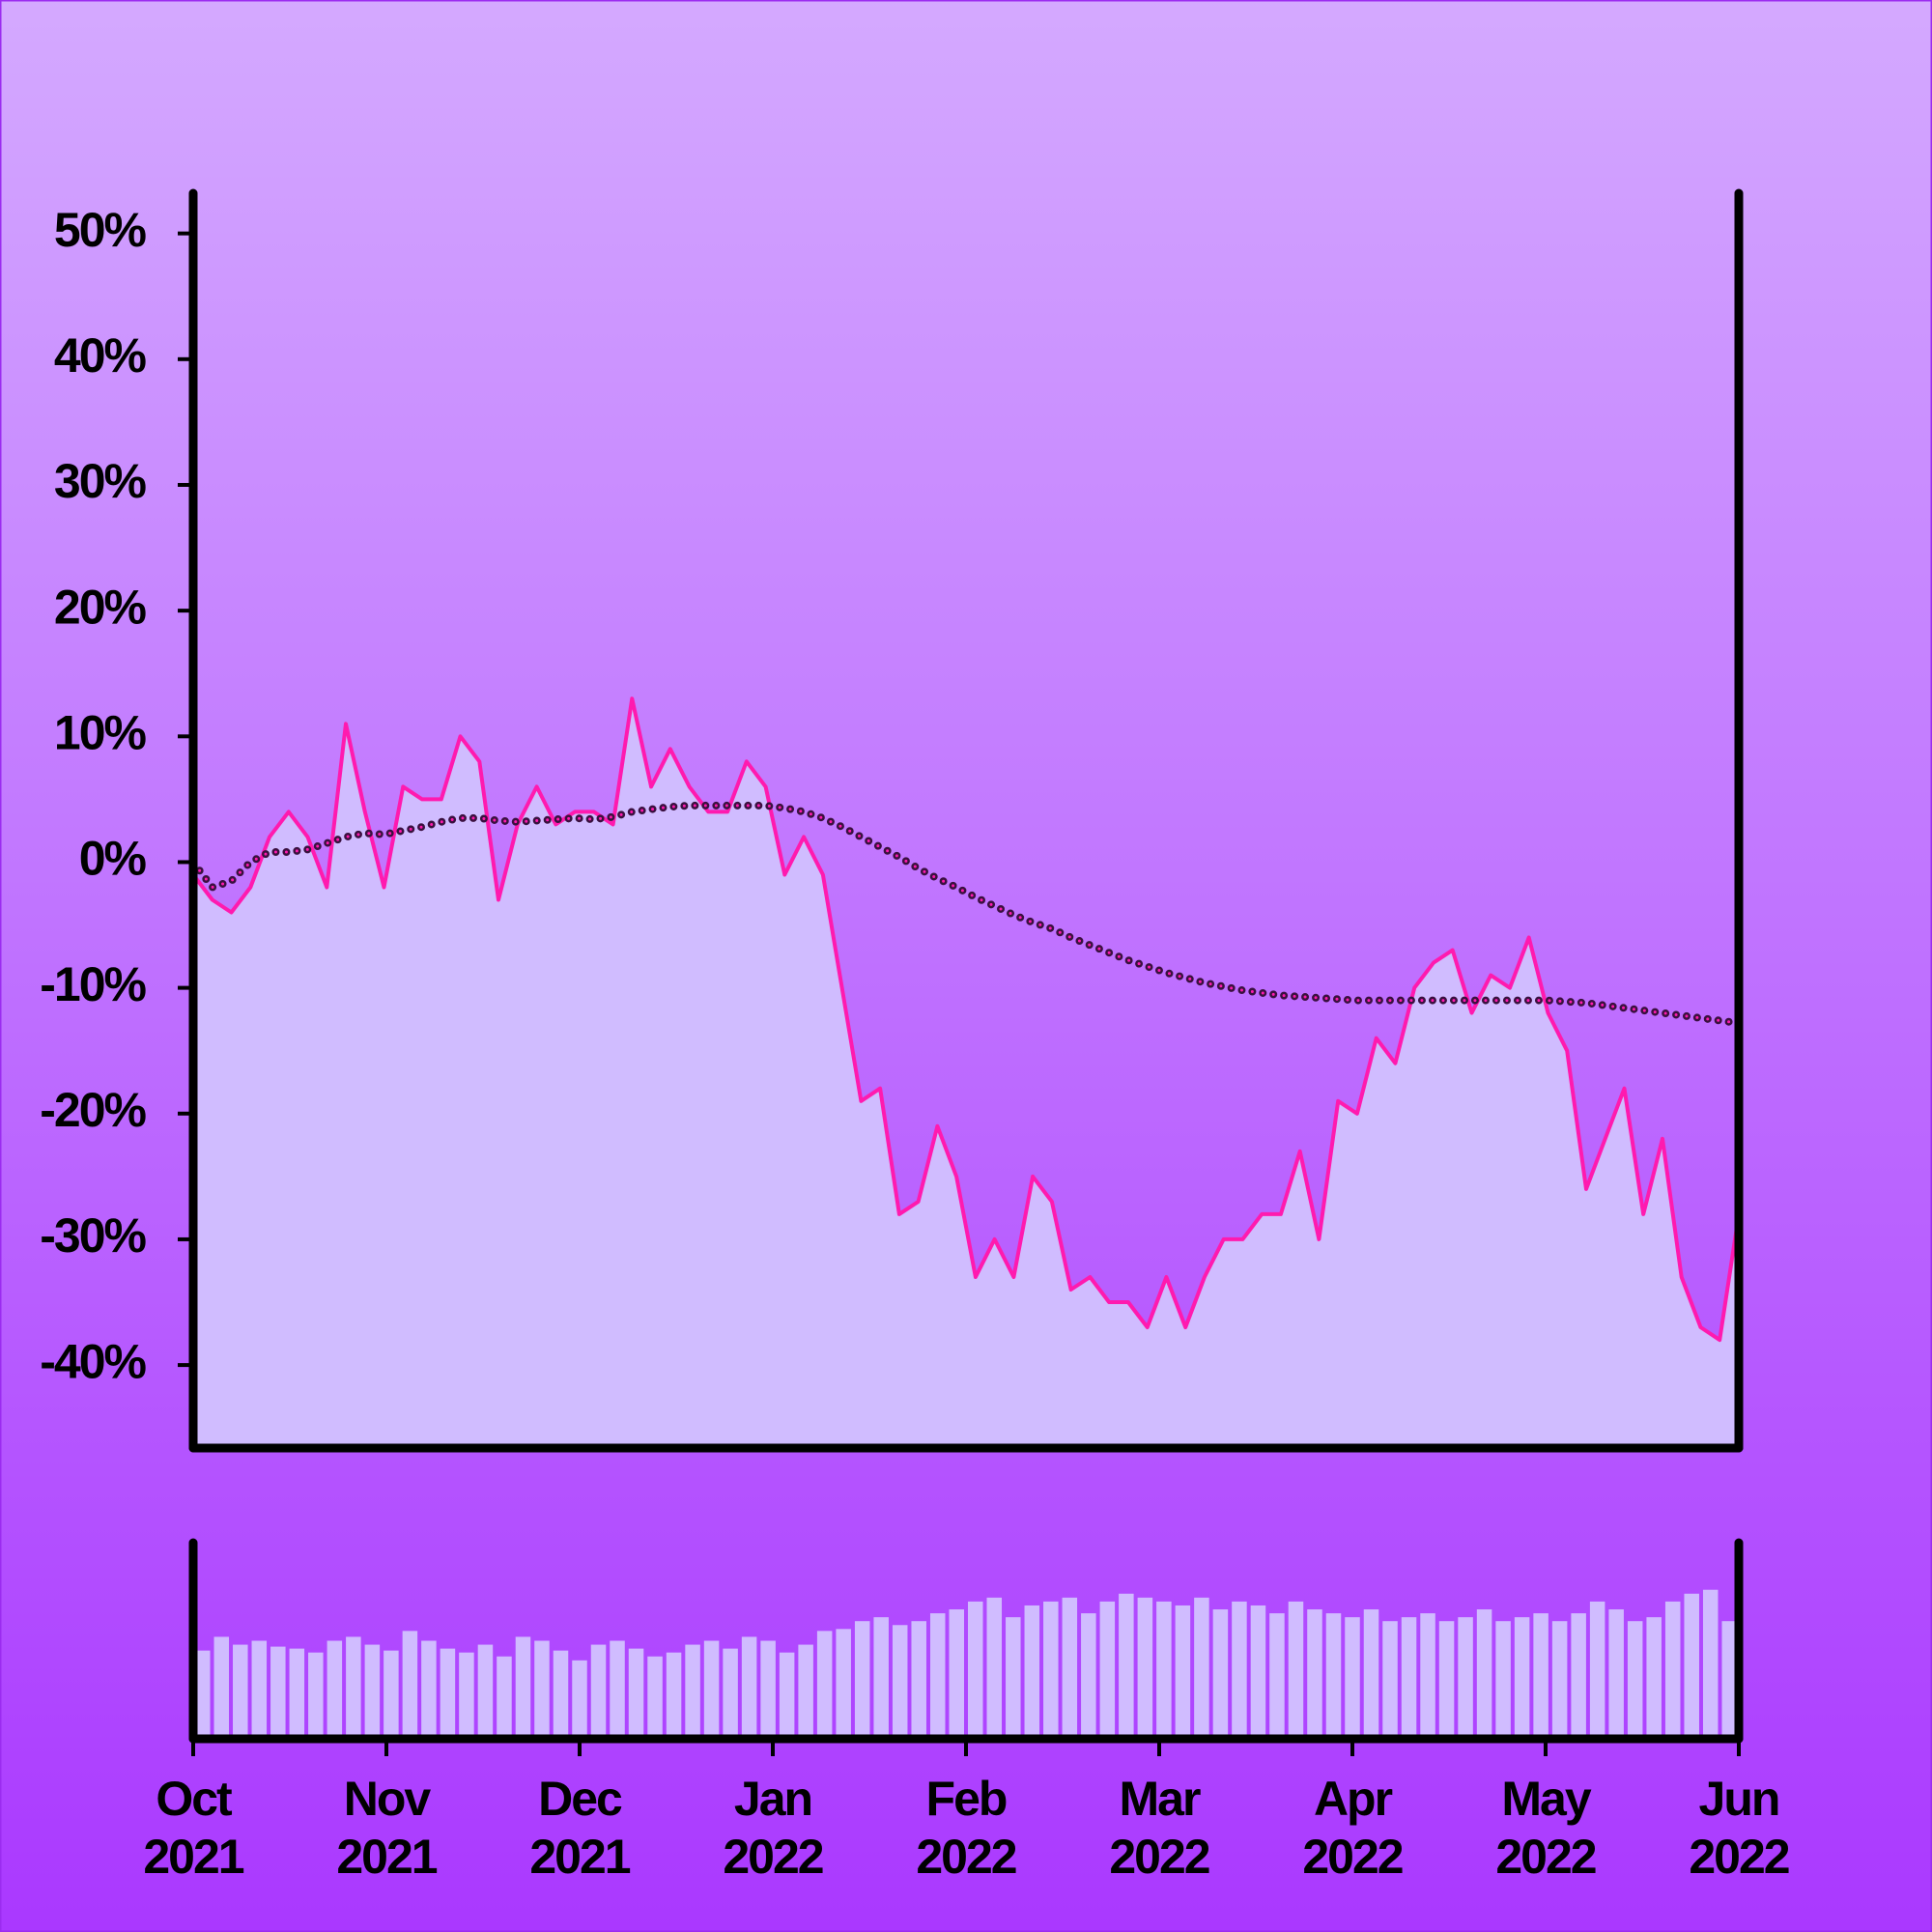 Image resolution: width=1932 pixels, height=1932 pixels. What do you see at coordinates (1545, 1828) in the screenshot?
I see `x-tick-label: May 2022` at bounding box center [1545, 1828].